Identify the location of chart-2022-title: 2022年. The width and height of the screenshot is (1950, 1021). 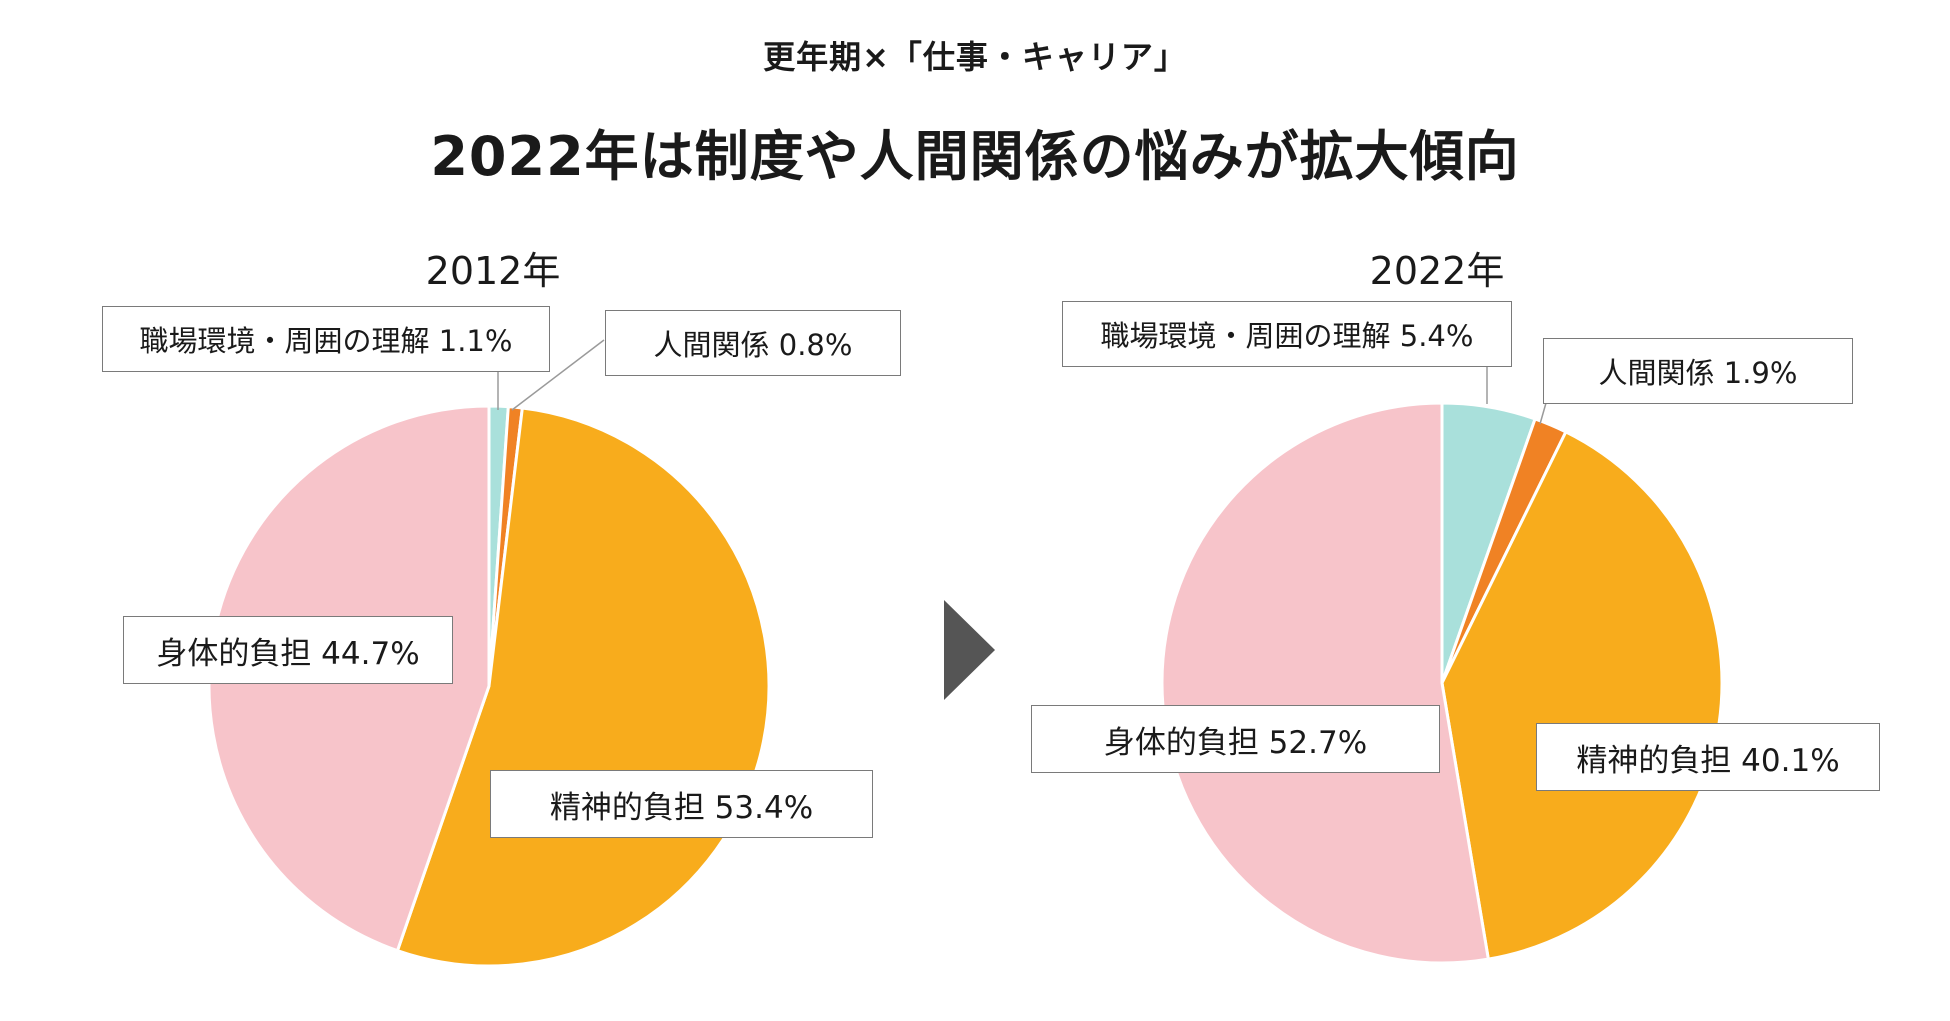
(1437, 271).